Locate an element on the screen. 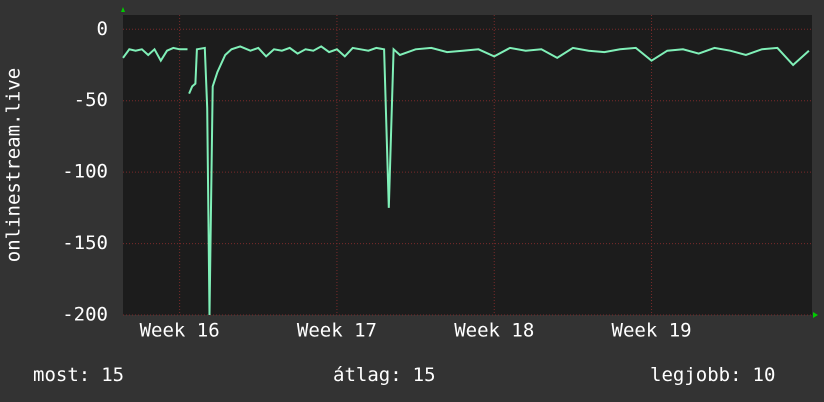 Image resolution: width=824 pixels, height=402 pixels. y-tick-label: 0 is located at coordinates (102, 29).